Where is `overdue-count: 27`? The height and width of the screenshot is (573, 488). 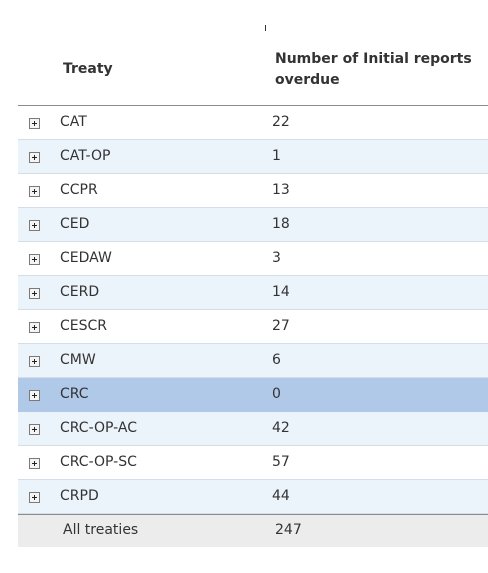 overdue-count: 27 is located at coordinates (281, 326).